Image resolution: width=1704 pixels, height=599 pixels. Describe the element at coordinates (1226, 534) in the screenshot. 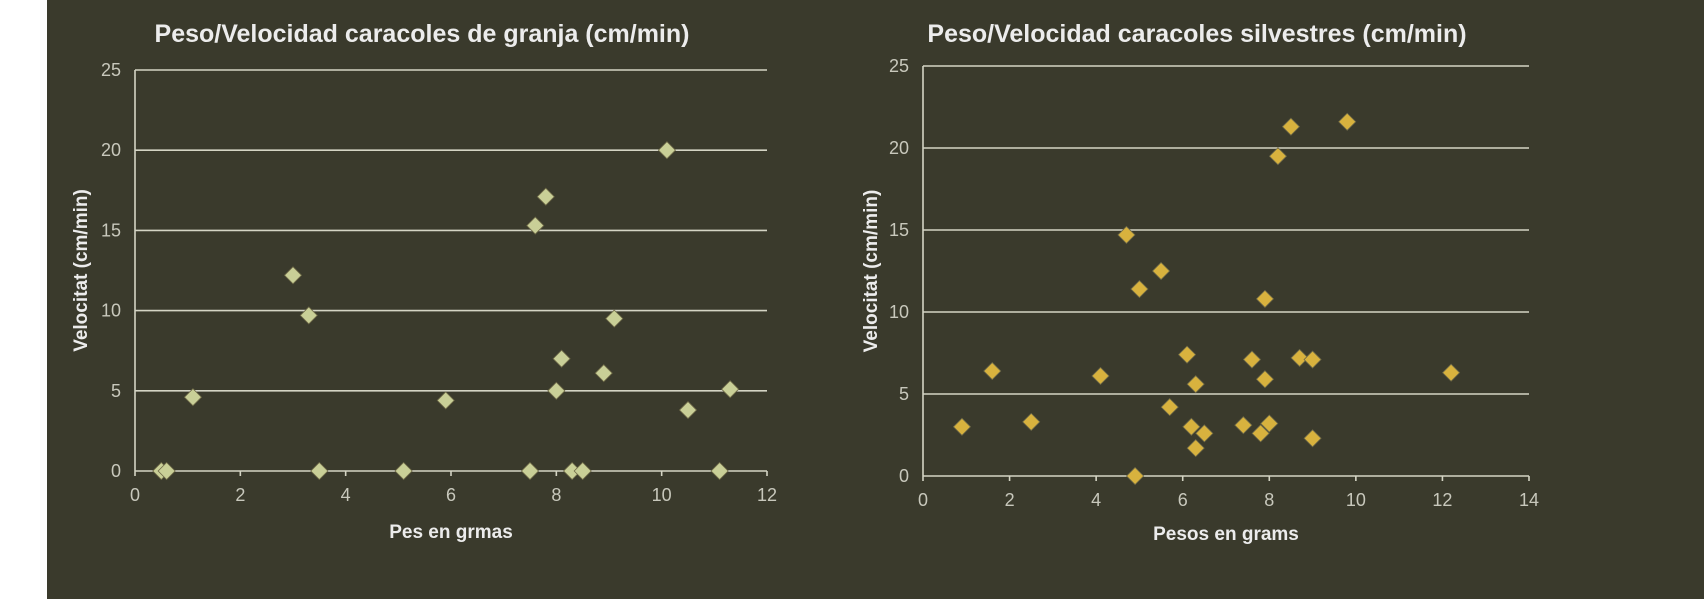

I see `x-axis-label: Pesos en grams` at that location.